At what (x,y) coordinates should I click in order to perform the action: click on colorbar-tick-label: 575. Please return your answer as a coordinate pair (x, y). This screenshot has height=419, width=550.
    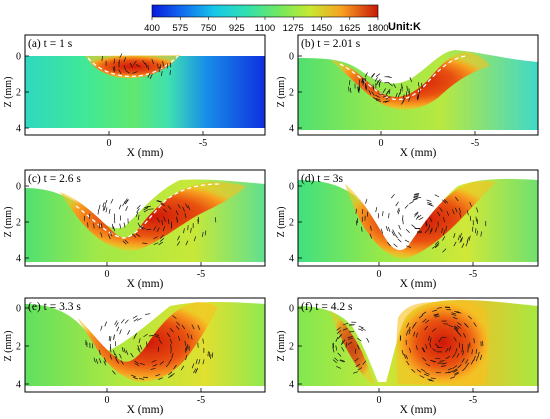
    Looking at the image, I should click on (180, 28).